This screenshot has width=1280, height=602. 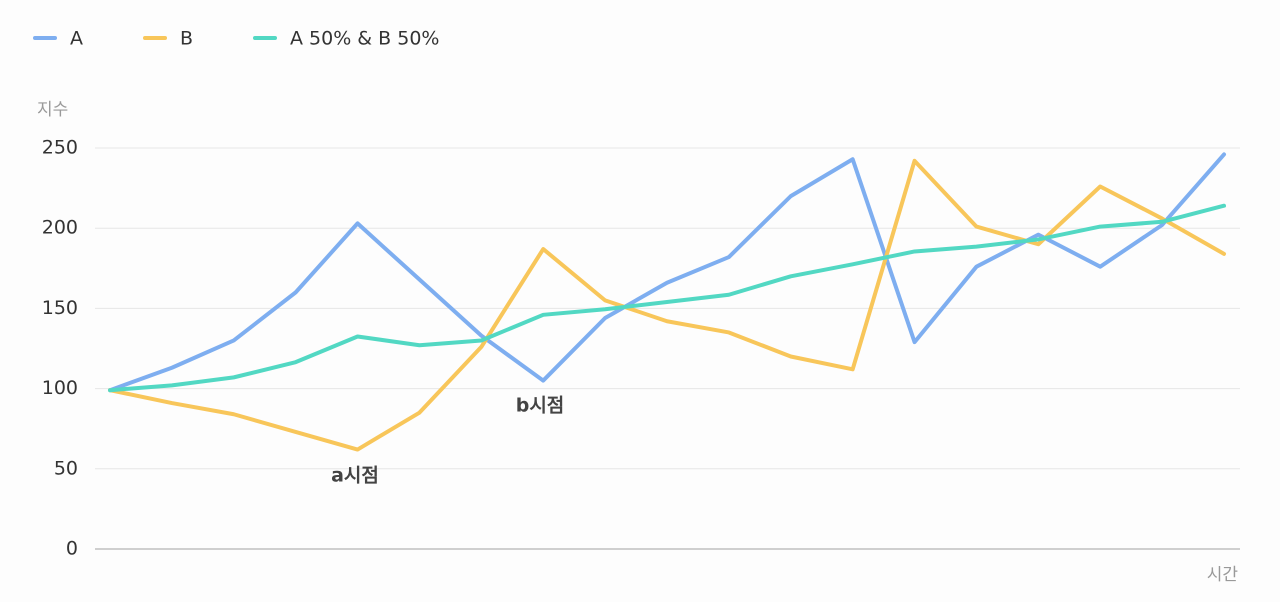 I want to click on y-tick-label: 150, so click(x=60, y=308).